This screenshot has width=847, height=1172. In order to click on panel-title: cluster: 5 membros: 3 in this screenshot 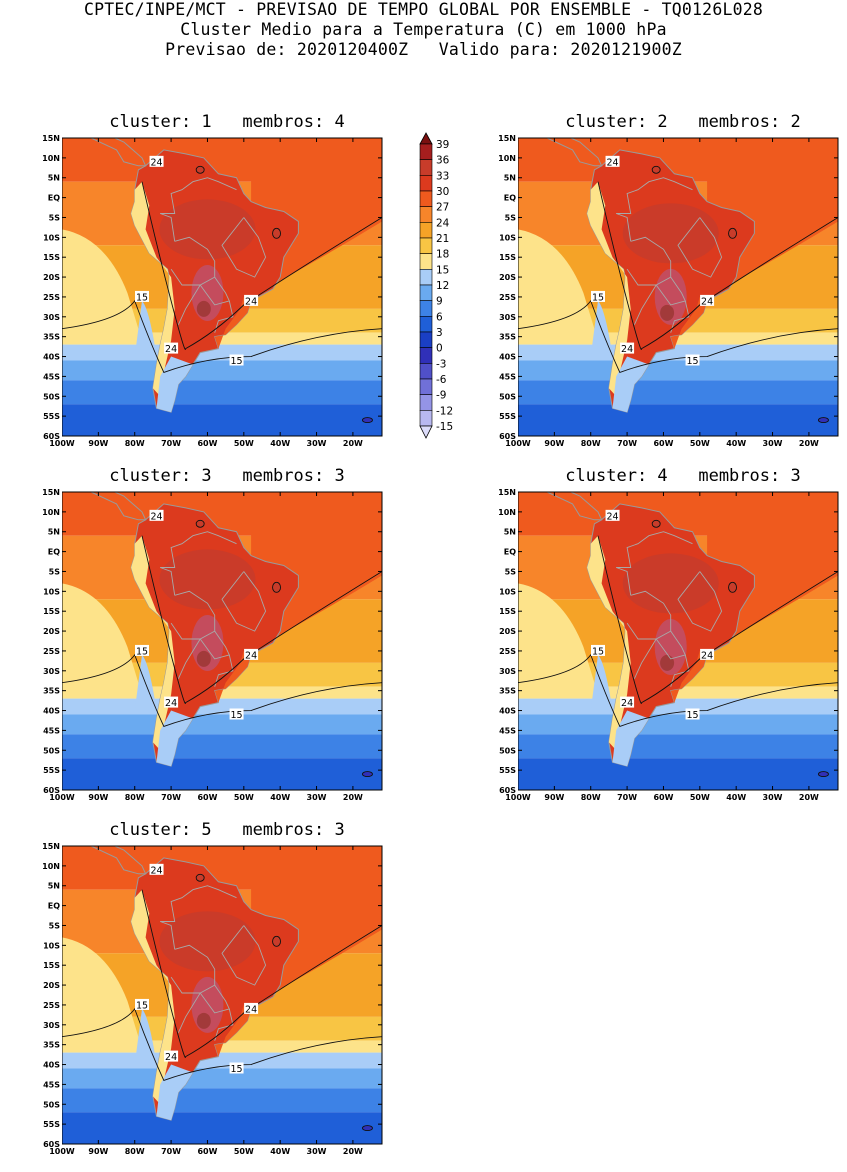, I will do `click(227, 830)`.